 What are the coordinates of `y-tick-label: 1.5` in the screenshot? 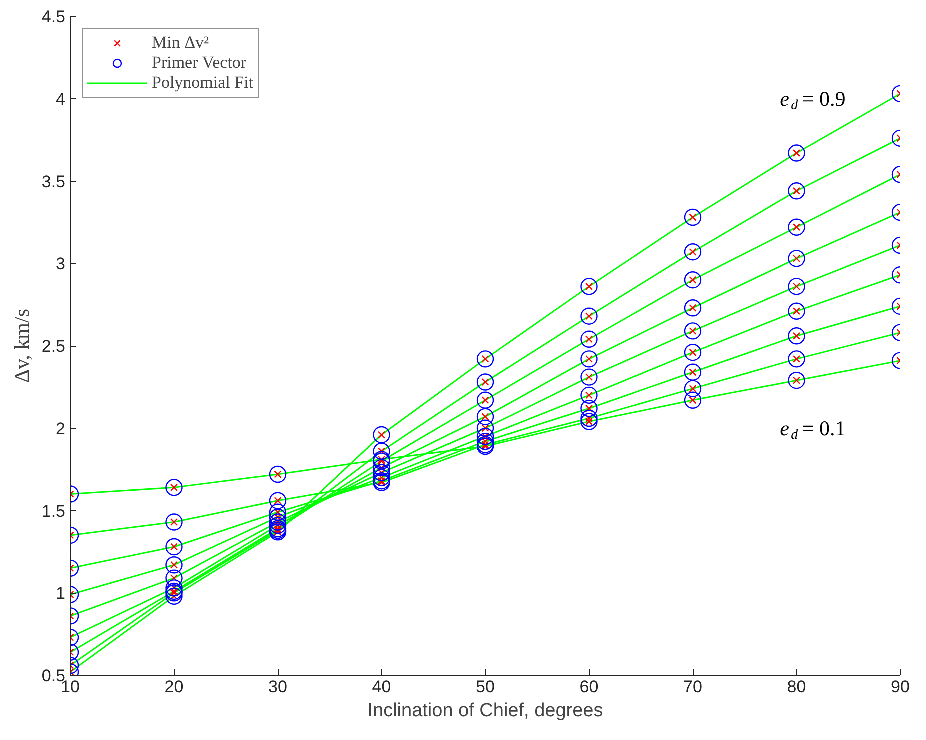 It's located at (54, 511).